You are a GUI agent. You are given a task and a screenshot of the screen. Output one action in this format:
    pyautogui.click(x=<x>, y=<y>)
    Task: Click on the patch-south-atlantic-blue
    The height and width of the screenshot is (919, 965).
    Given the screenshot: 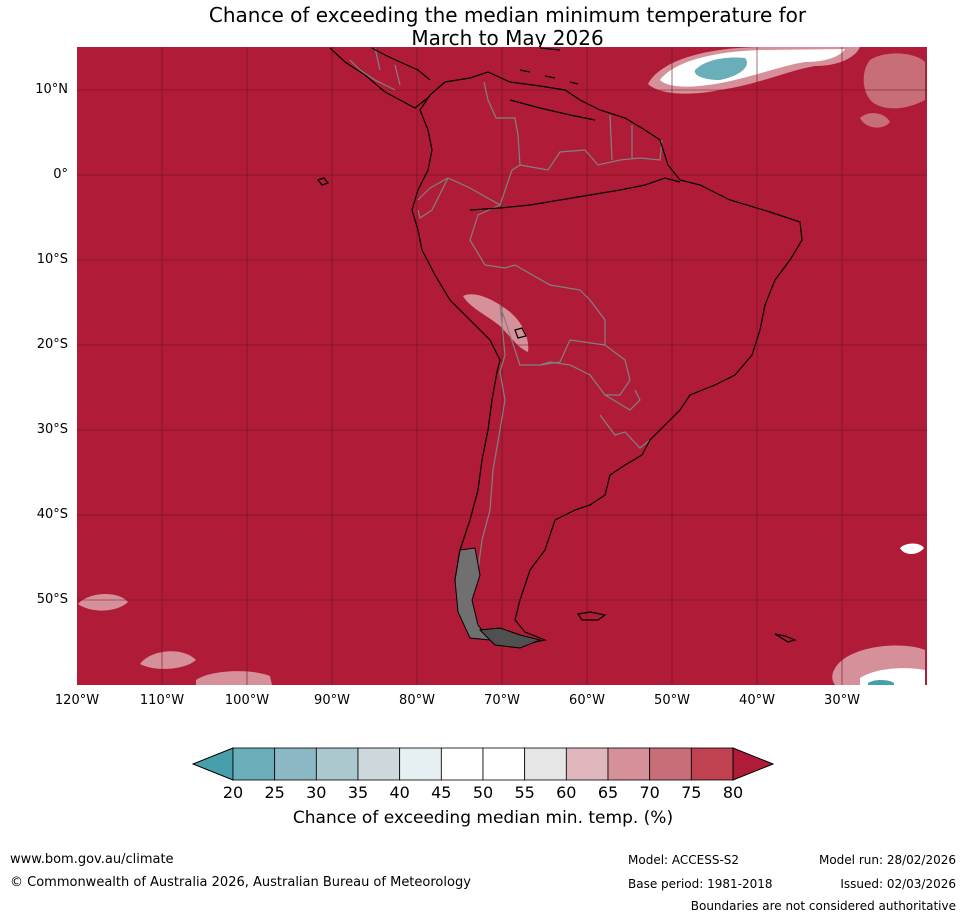 What is the action you would take?
    pyautogui.click(x=881, y=682)
    